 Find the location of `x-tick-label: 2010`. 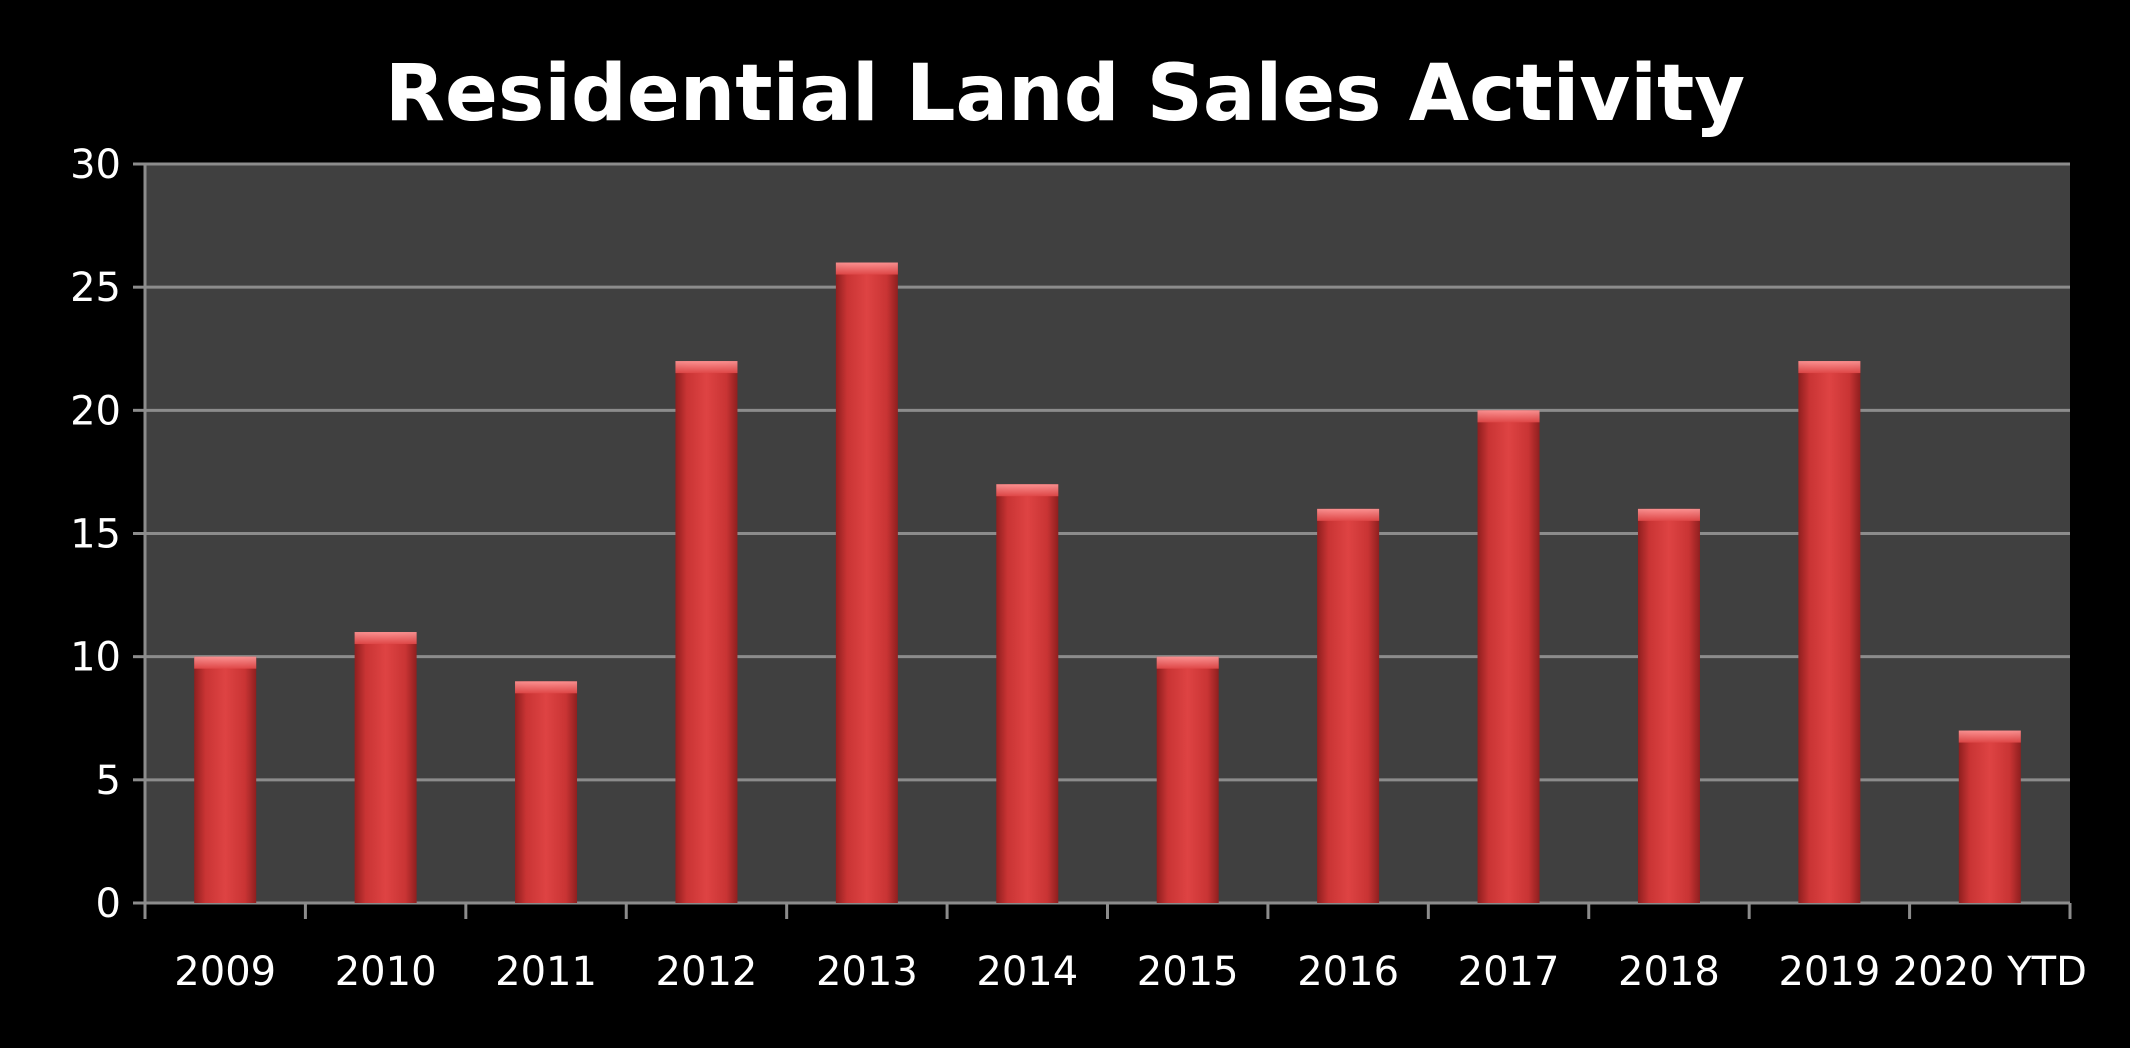

x-tick-label: 2010 is located at coordinates (386, 972).